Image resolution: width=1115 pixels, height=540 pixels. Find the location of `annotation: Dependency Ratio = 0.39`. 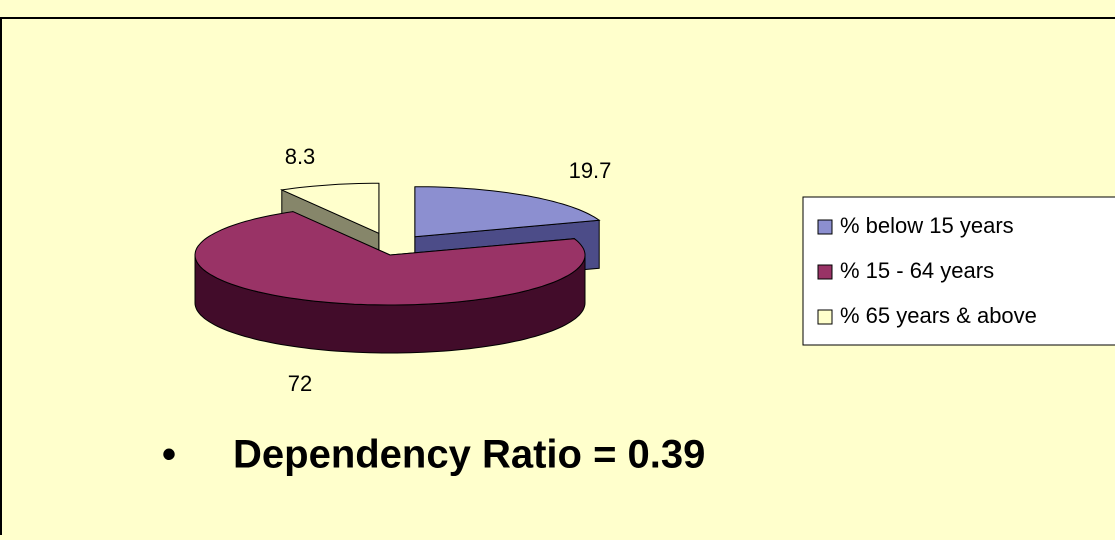

annotation: Dependency Ratio = 0.39 is located at coordinates (469, 455).